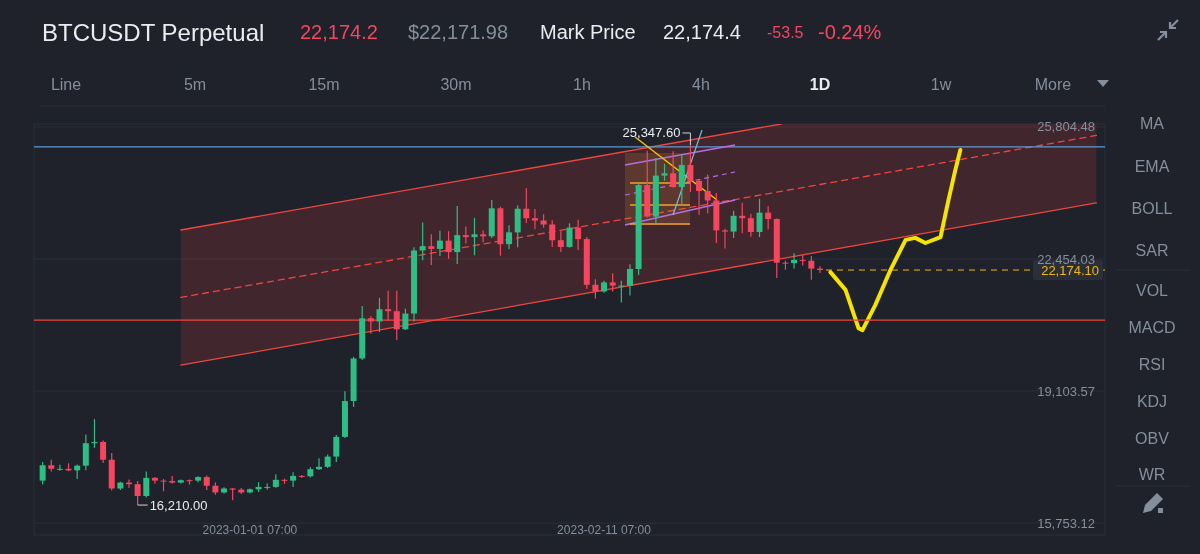  I want to click on text: 1h, so click(582, 84).